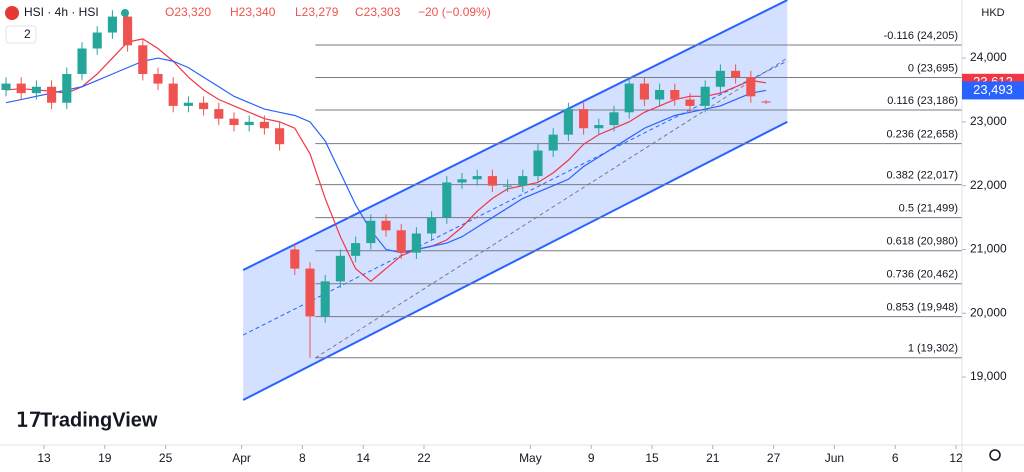  Describe the element at coordinates (454, 12) in the screenshot. I see `change: −20 (−0.09%)` at that location.